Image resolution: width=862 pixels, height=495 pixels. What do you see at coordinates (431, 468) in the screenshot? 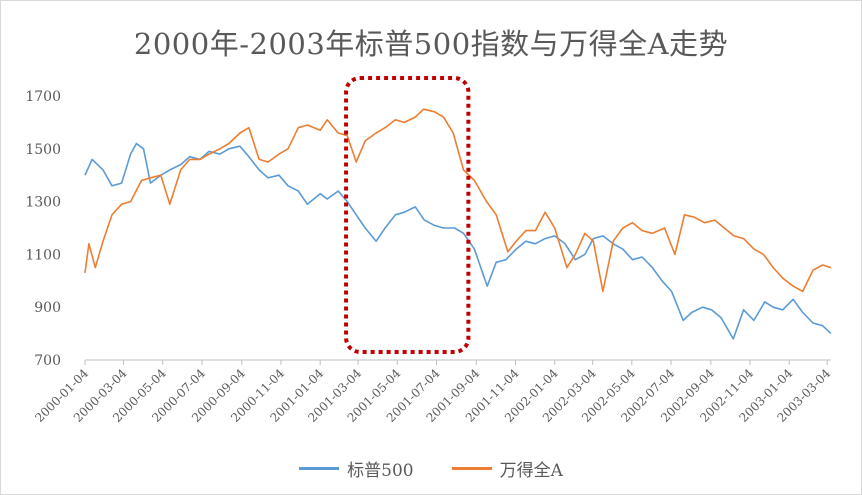
I see `legend: 标普500 万得全A` at bounding box center [431, 468].